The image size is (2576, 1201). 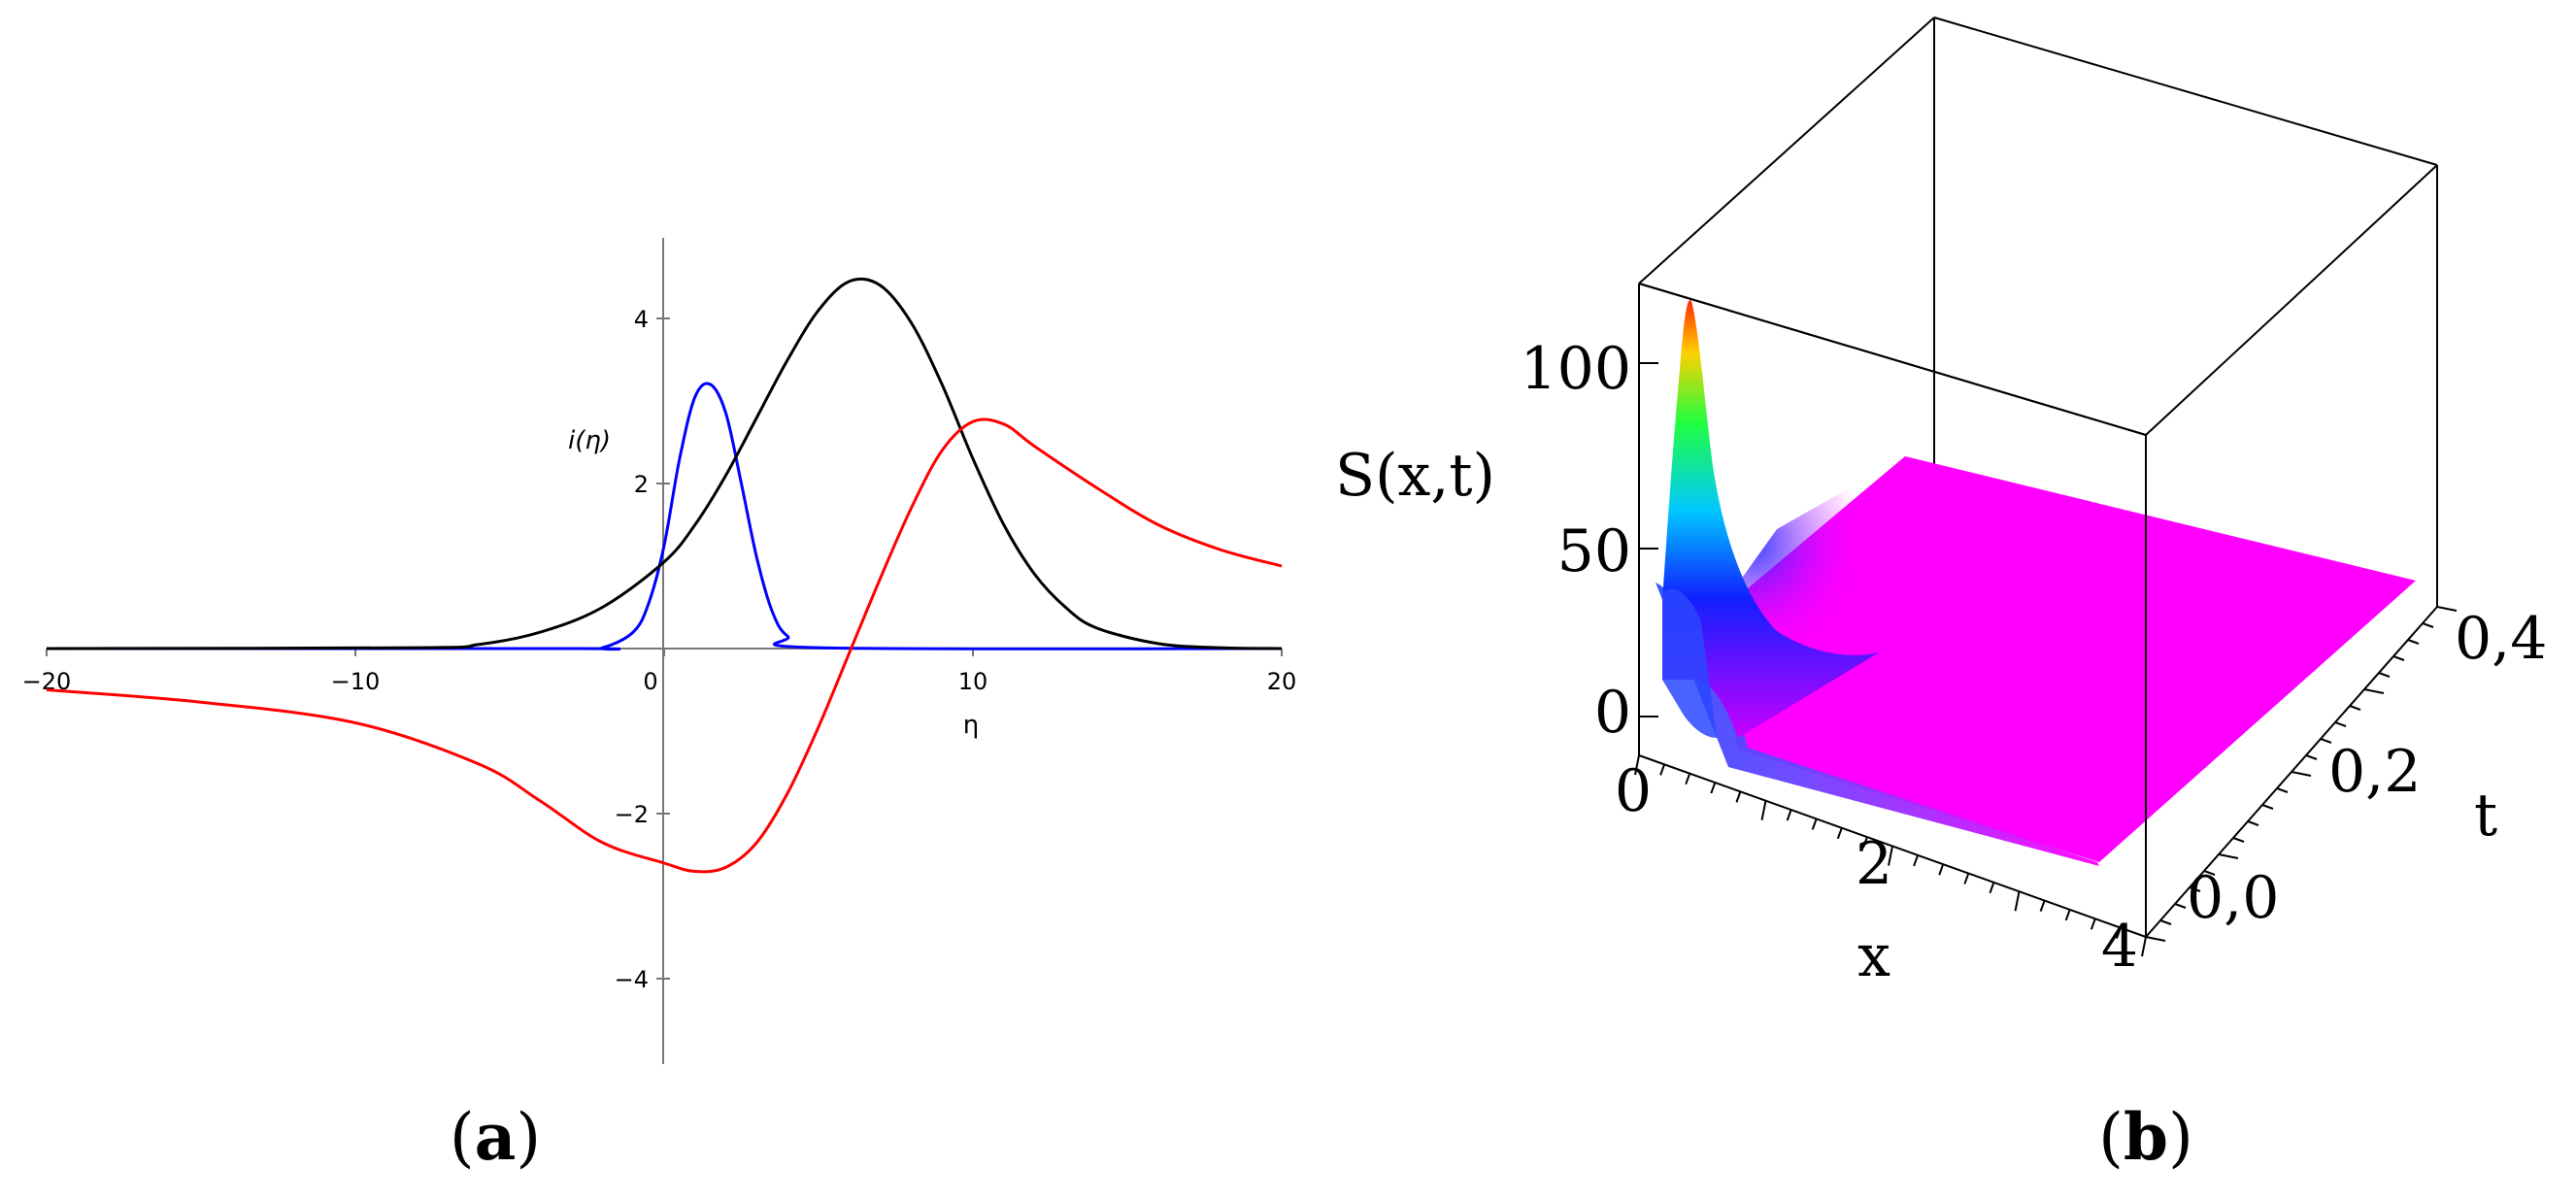 I want to click on y-tick-label: 2, so click(x=642, y=484).